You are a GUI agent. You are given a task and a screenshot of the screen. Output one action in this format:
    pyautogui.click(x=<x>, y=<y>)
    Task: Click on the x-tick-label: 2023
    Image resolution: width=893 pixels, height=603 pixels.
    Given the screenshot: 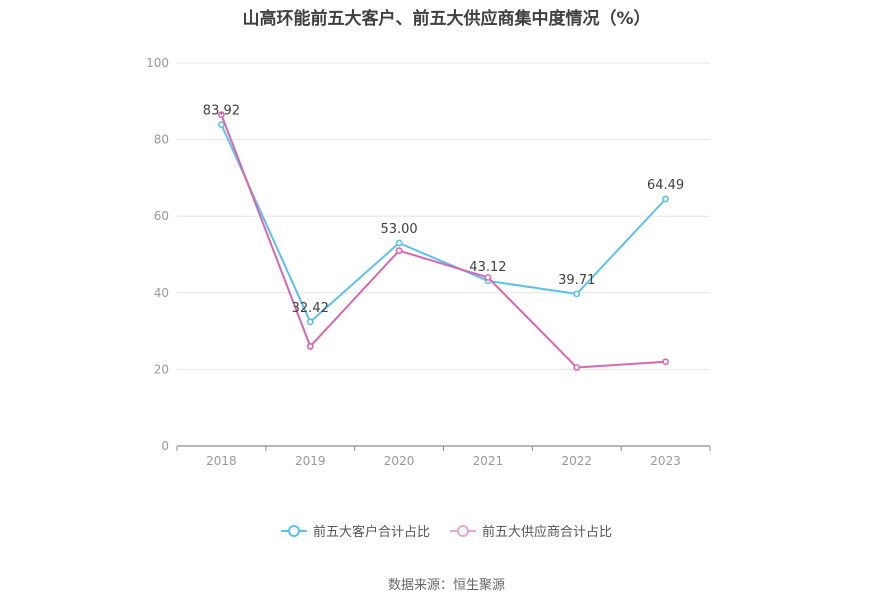 What is the action you would take?
    pyautogui.click(x=665, y=461)
    